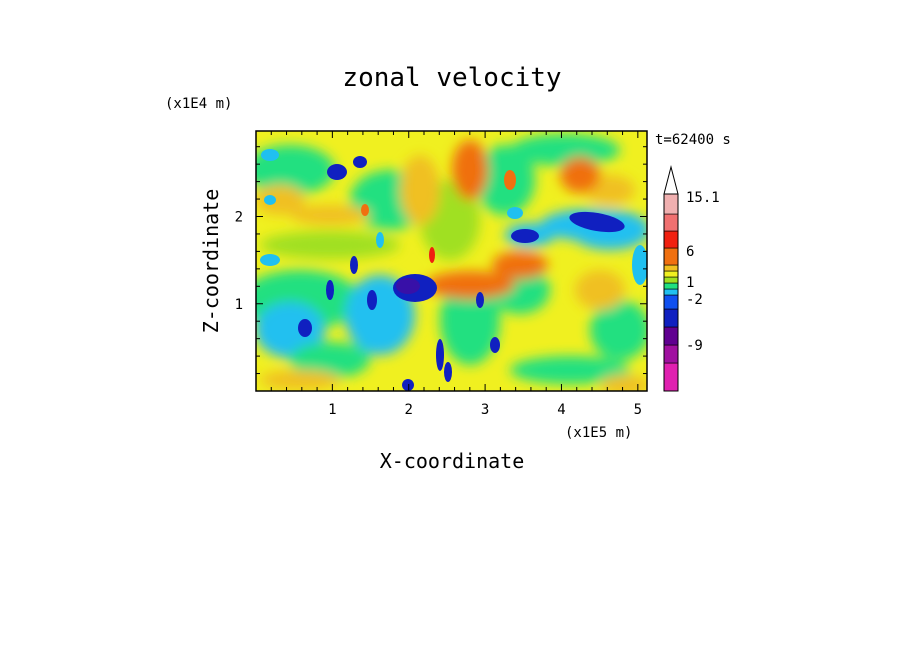 This screenshot has width=904, height=654. I want to click on chart-title: zonal velocity, so click(451, 78).